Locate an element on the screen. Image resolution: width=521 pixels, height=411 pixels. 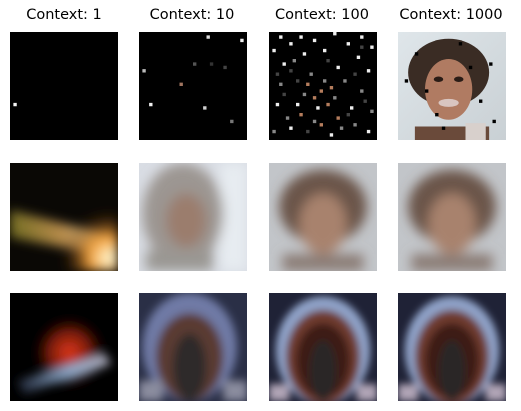
tile-r3-c4 is located at coordinates (452, 347).